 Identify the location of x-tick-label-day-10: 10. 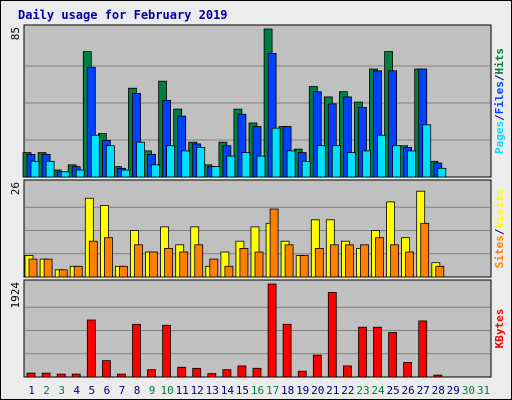
(166, 390).